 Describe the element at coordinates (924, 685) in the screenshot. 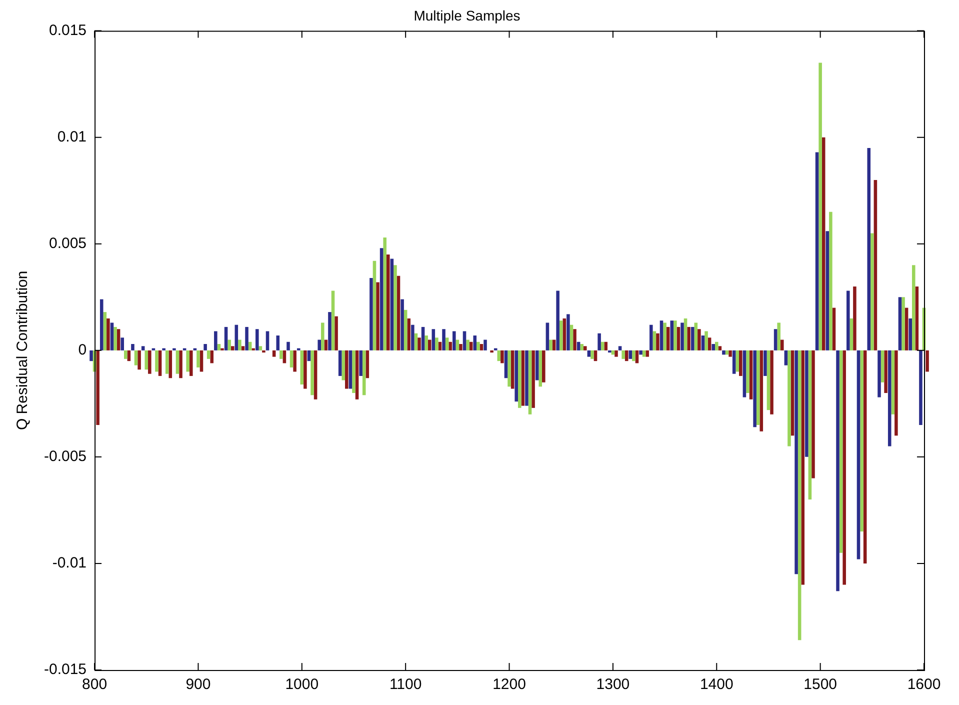

I see `x-tick-label: 1600` at that location.